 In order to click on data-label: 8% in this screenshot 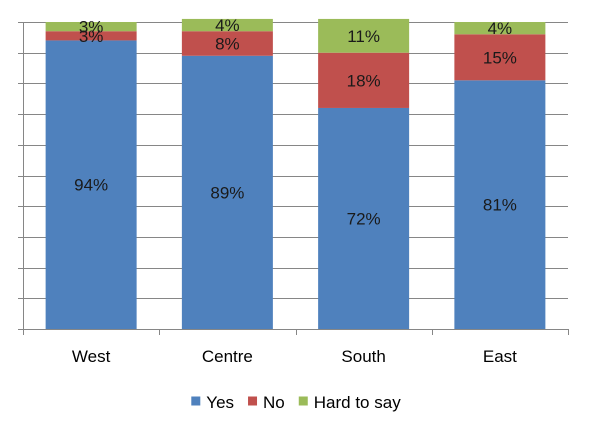, I will do `click(227, 43)`.